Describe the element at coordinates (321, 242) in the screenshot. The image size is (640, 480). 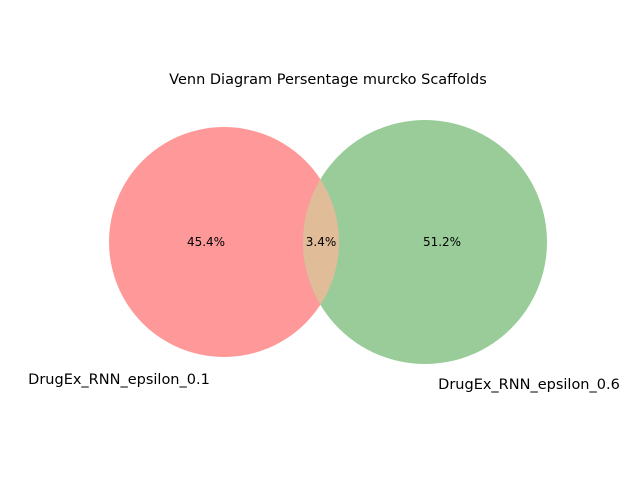
I see `region-label-overlap: 3.4%` at that location.